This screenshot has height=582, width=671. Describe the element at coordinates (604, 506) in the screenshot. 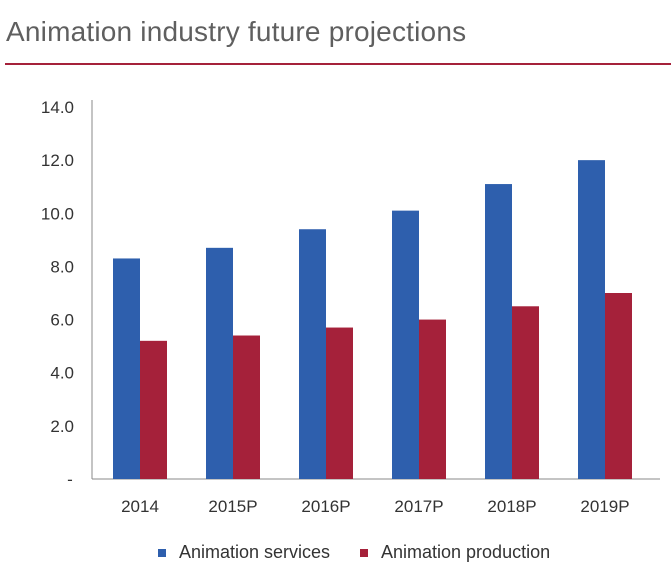

I see `x-tick-label: 2019P` at that location.